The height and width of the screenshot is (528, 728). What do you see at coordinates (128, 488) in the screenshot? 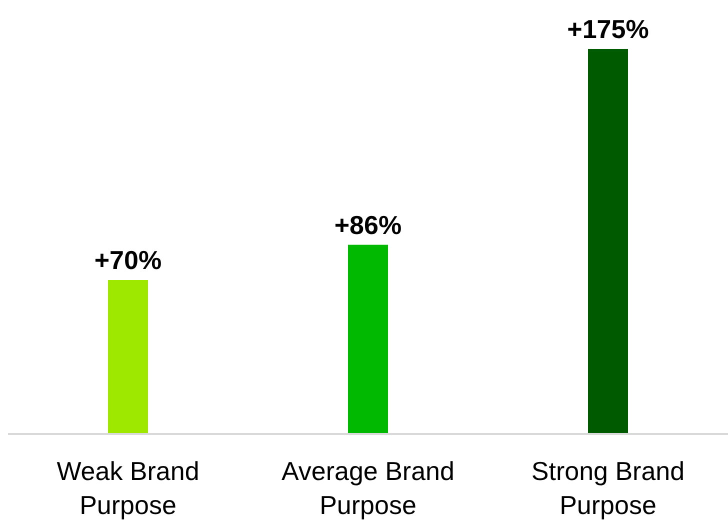
I see `x-tick-label: Weak Brand Purpose` at bounding box center [128, 488].